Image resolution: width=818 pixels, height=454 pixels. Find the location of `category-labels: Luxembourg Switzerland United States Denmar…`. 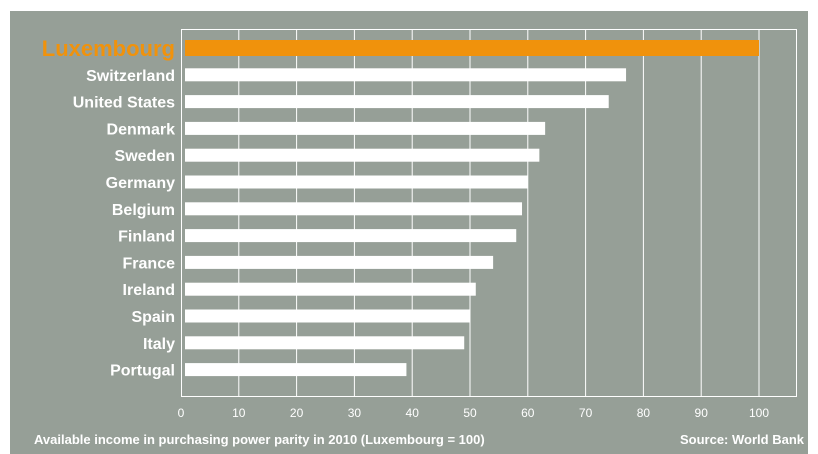

category-labels: Luxembourg Switzerland United States Denmar… is located at coordinates (108, 208).